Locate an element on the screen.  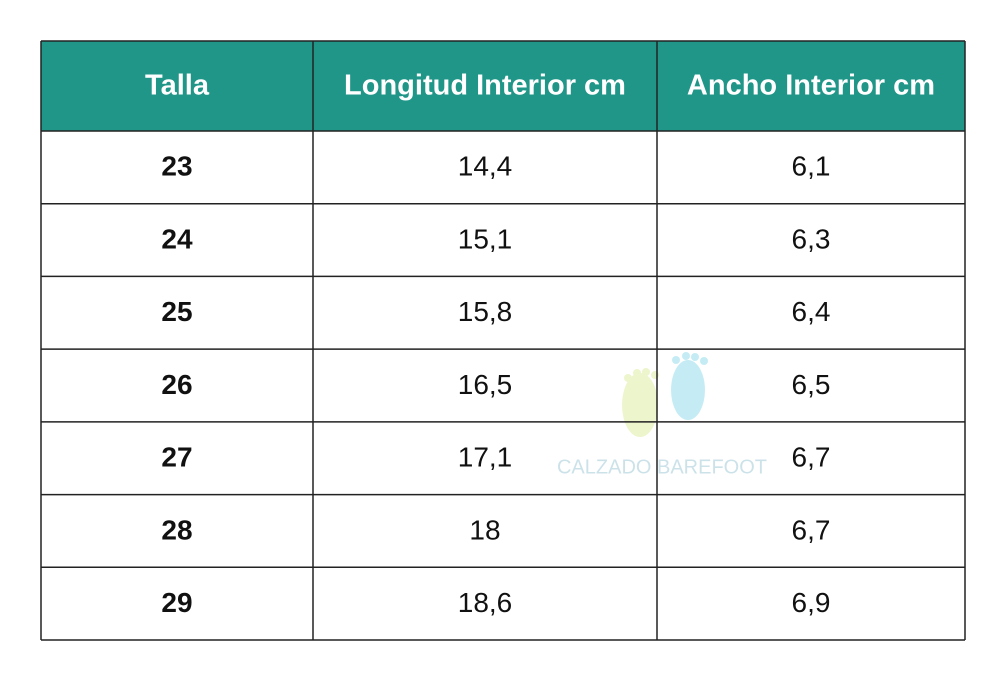
measure-cell: 6,4 is located at coordinates (811, 311).